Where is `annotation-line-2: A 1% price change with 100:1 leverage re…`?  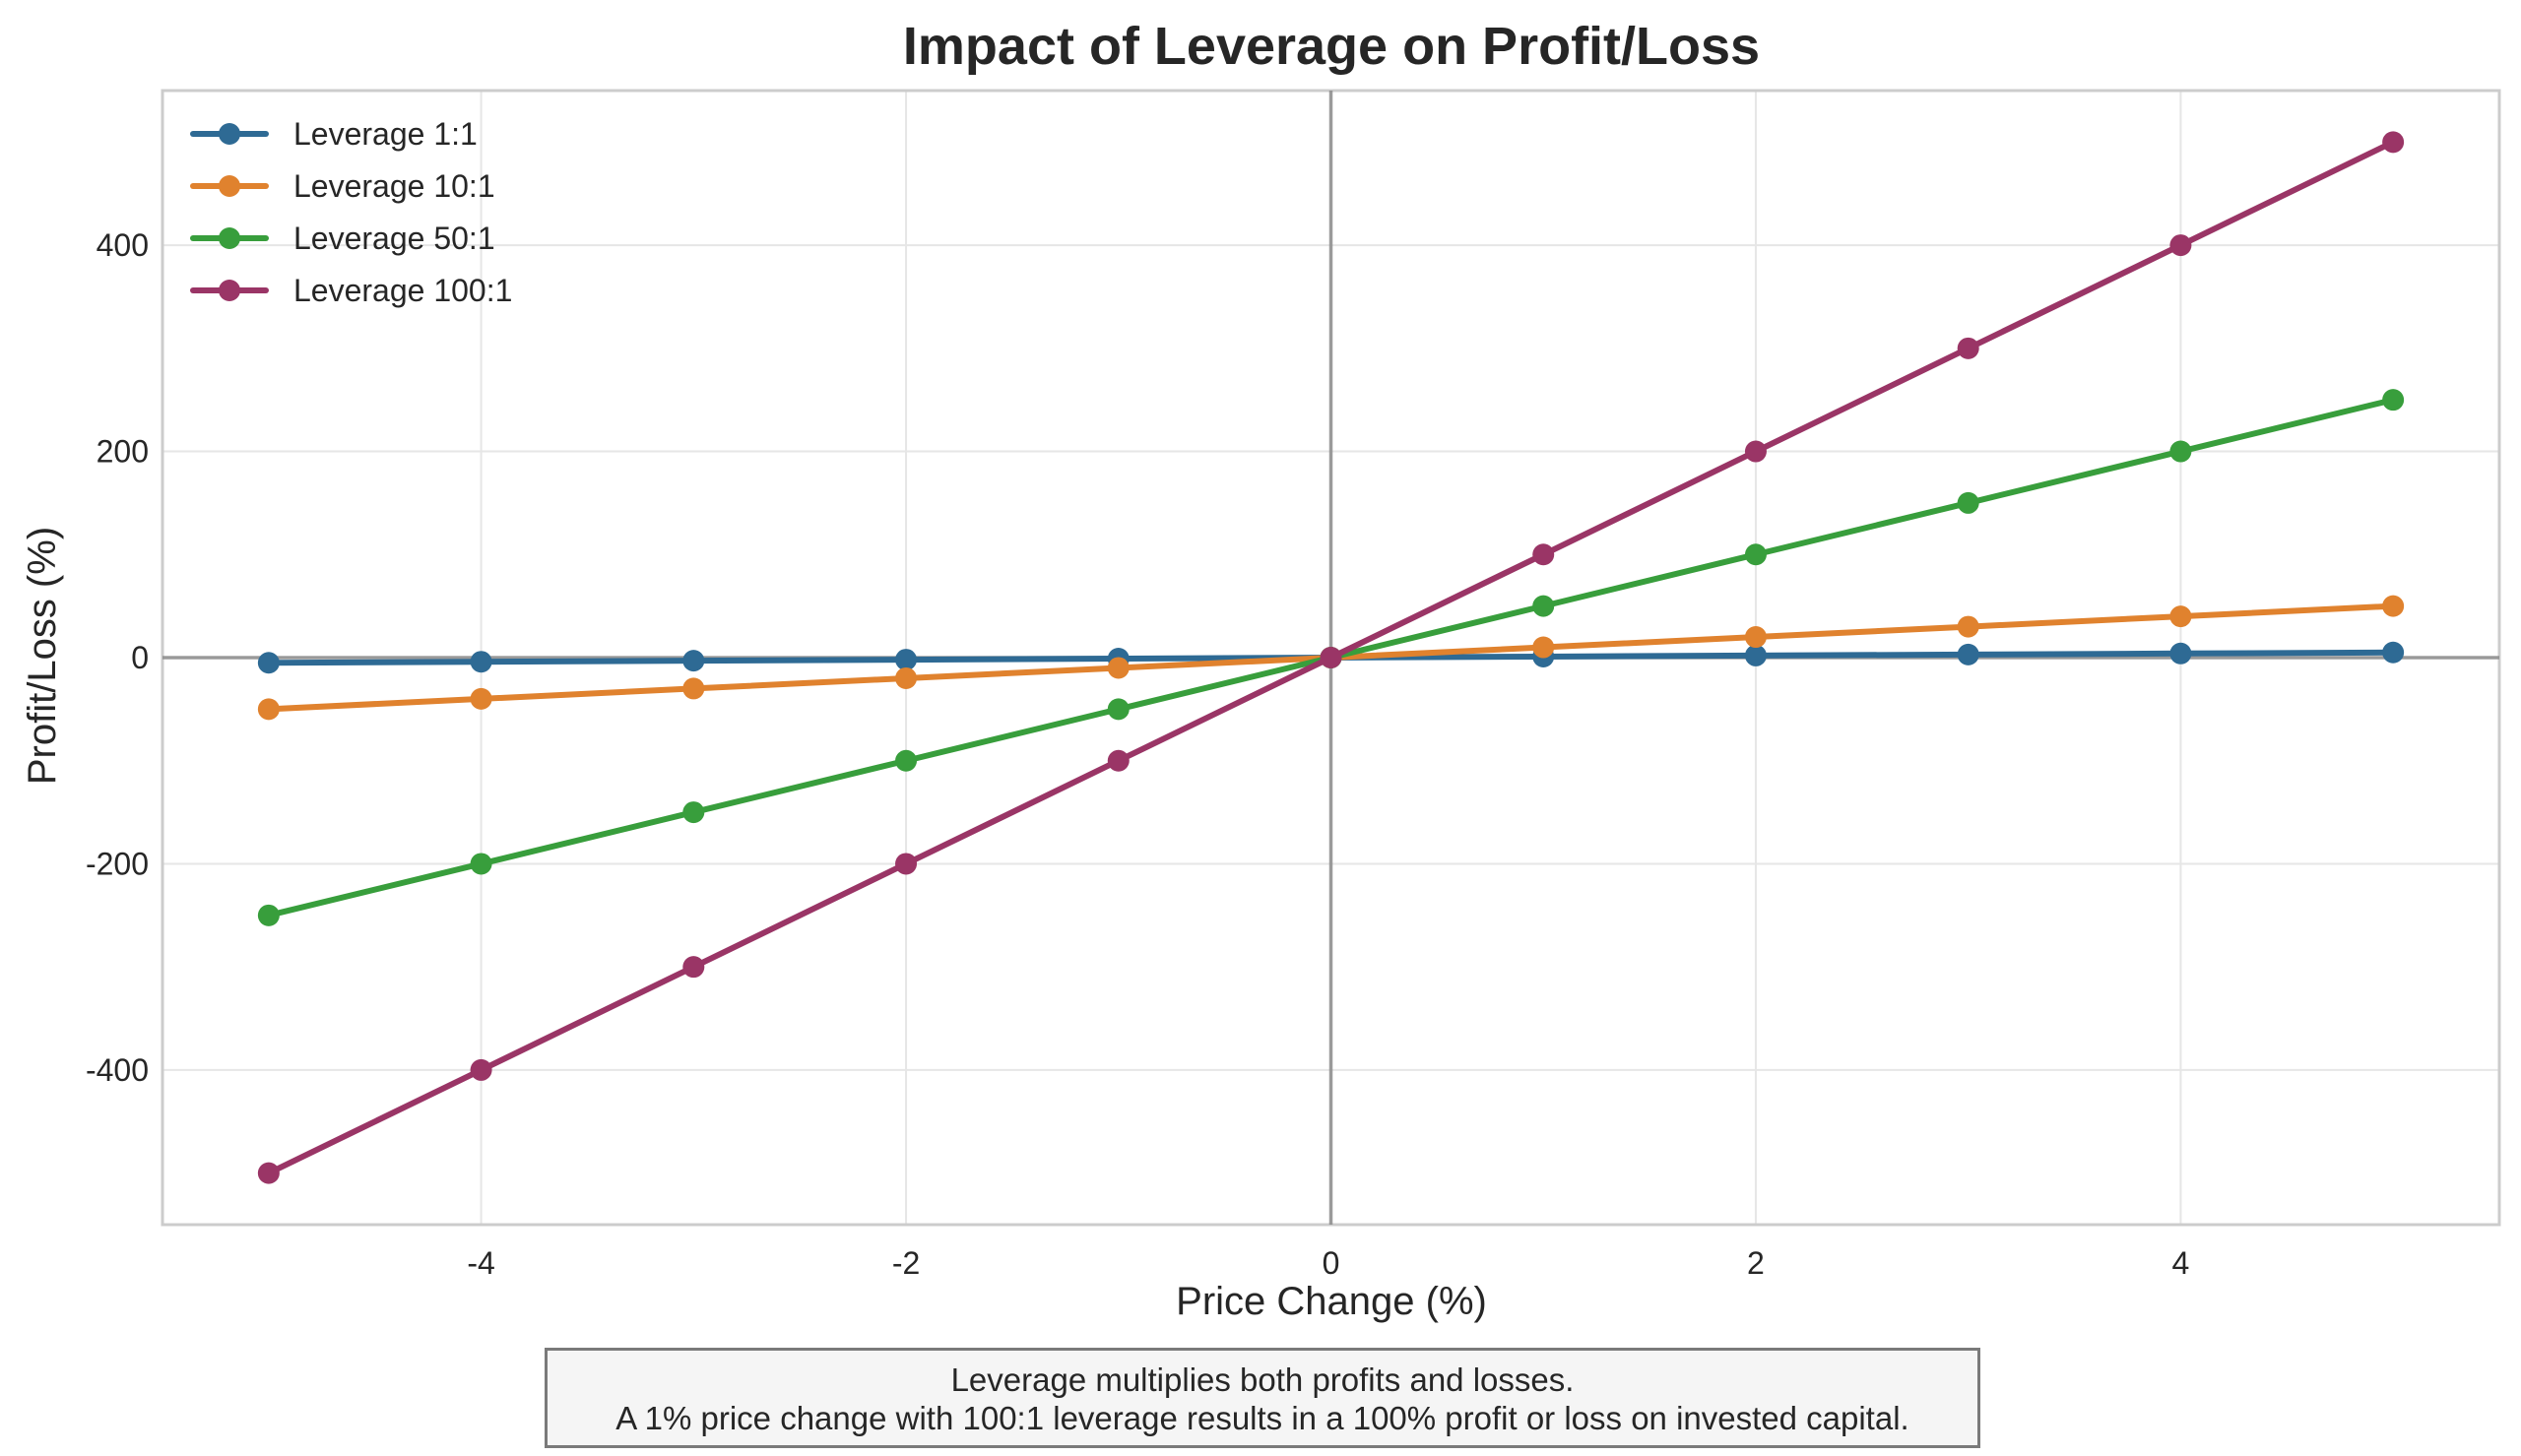
annotation-line-2: A 1% price change with 100:1 leverage re… is located at coordinates (1262, 1418).